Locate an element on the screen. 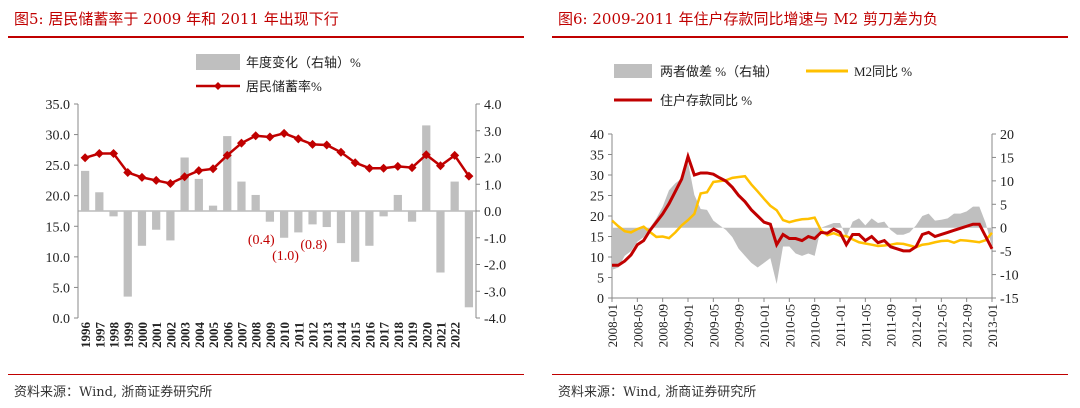  x-tick-label: 2018 is located at coordinates (398, 335).